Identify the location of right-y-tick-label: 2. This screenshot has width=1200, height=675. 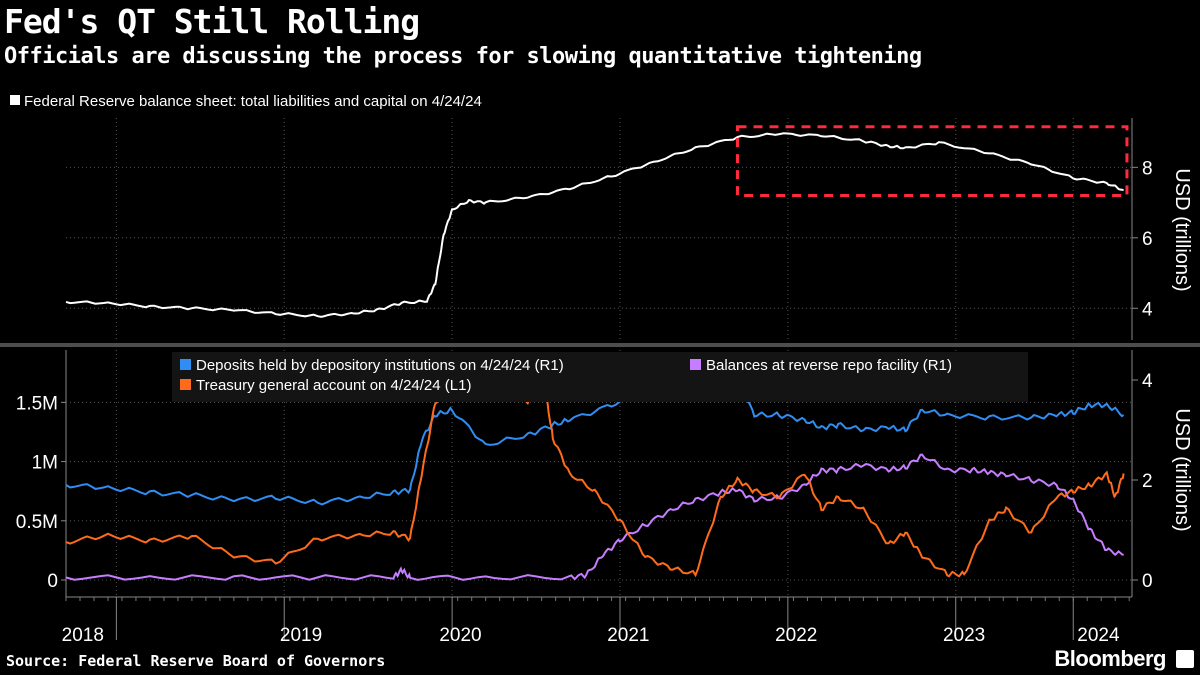
(1147, 481).